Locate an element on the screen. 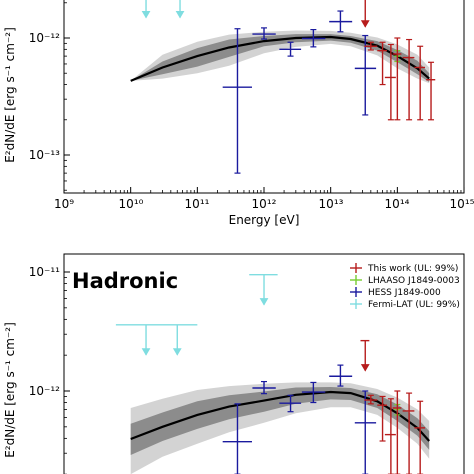 Image resolution: width=474 pixels, height=474 pixels. x-tick-label: 10¹⁴ is located at coordinates (397, 204).